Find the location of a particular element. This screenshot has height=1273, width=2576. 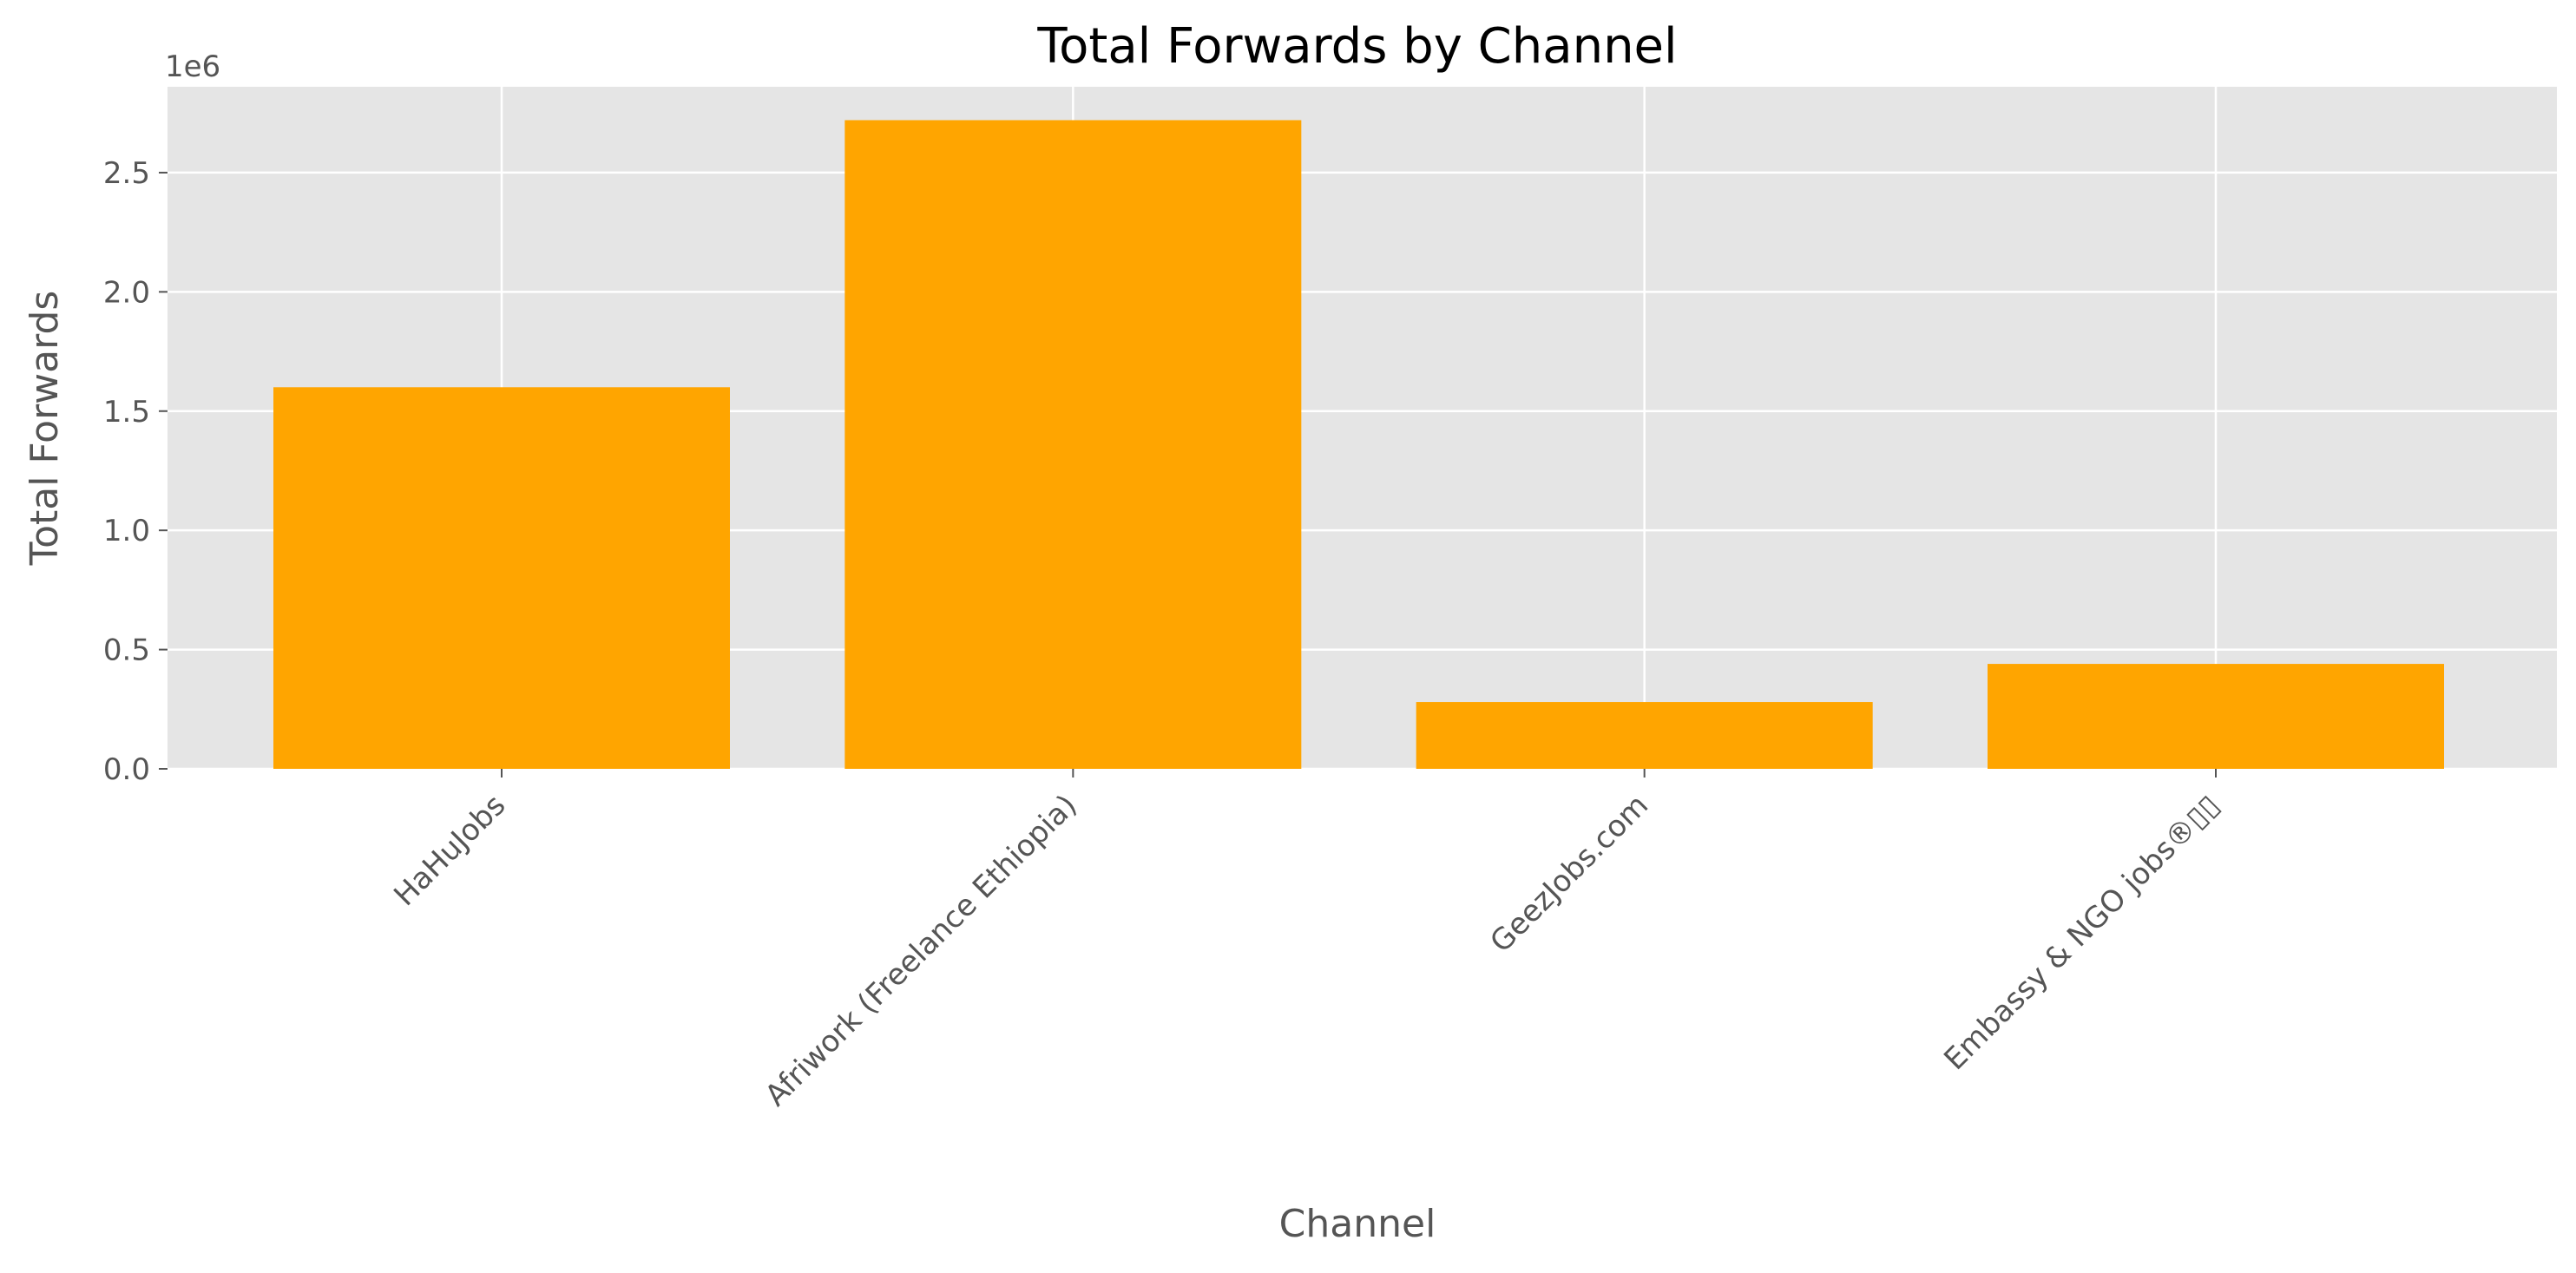

y-tick-label: 2.5 is located at coordinates (126, 173).